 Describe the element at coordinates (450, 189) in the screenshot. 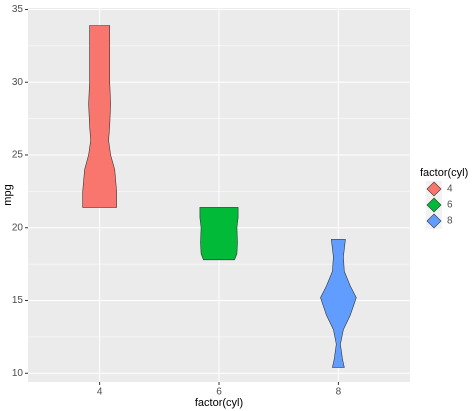

I see `legend-label: 4` at that location.